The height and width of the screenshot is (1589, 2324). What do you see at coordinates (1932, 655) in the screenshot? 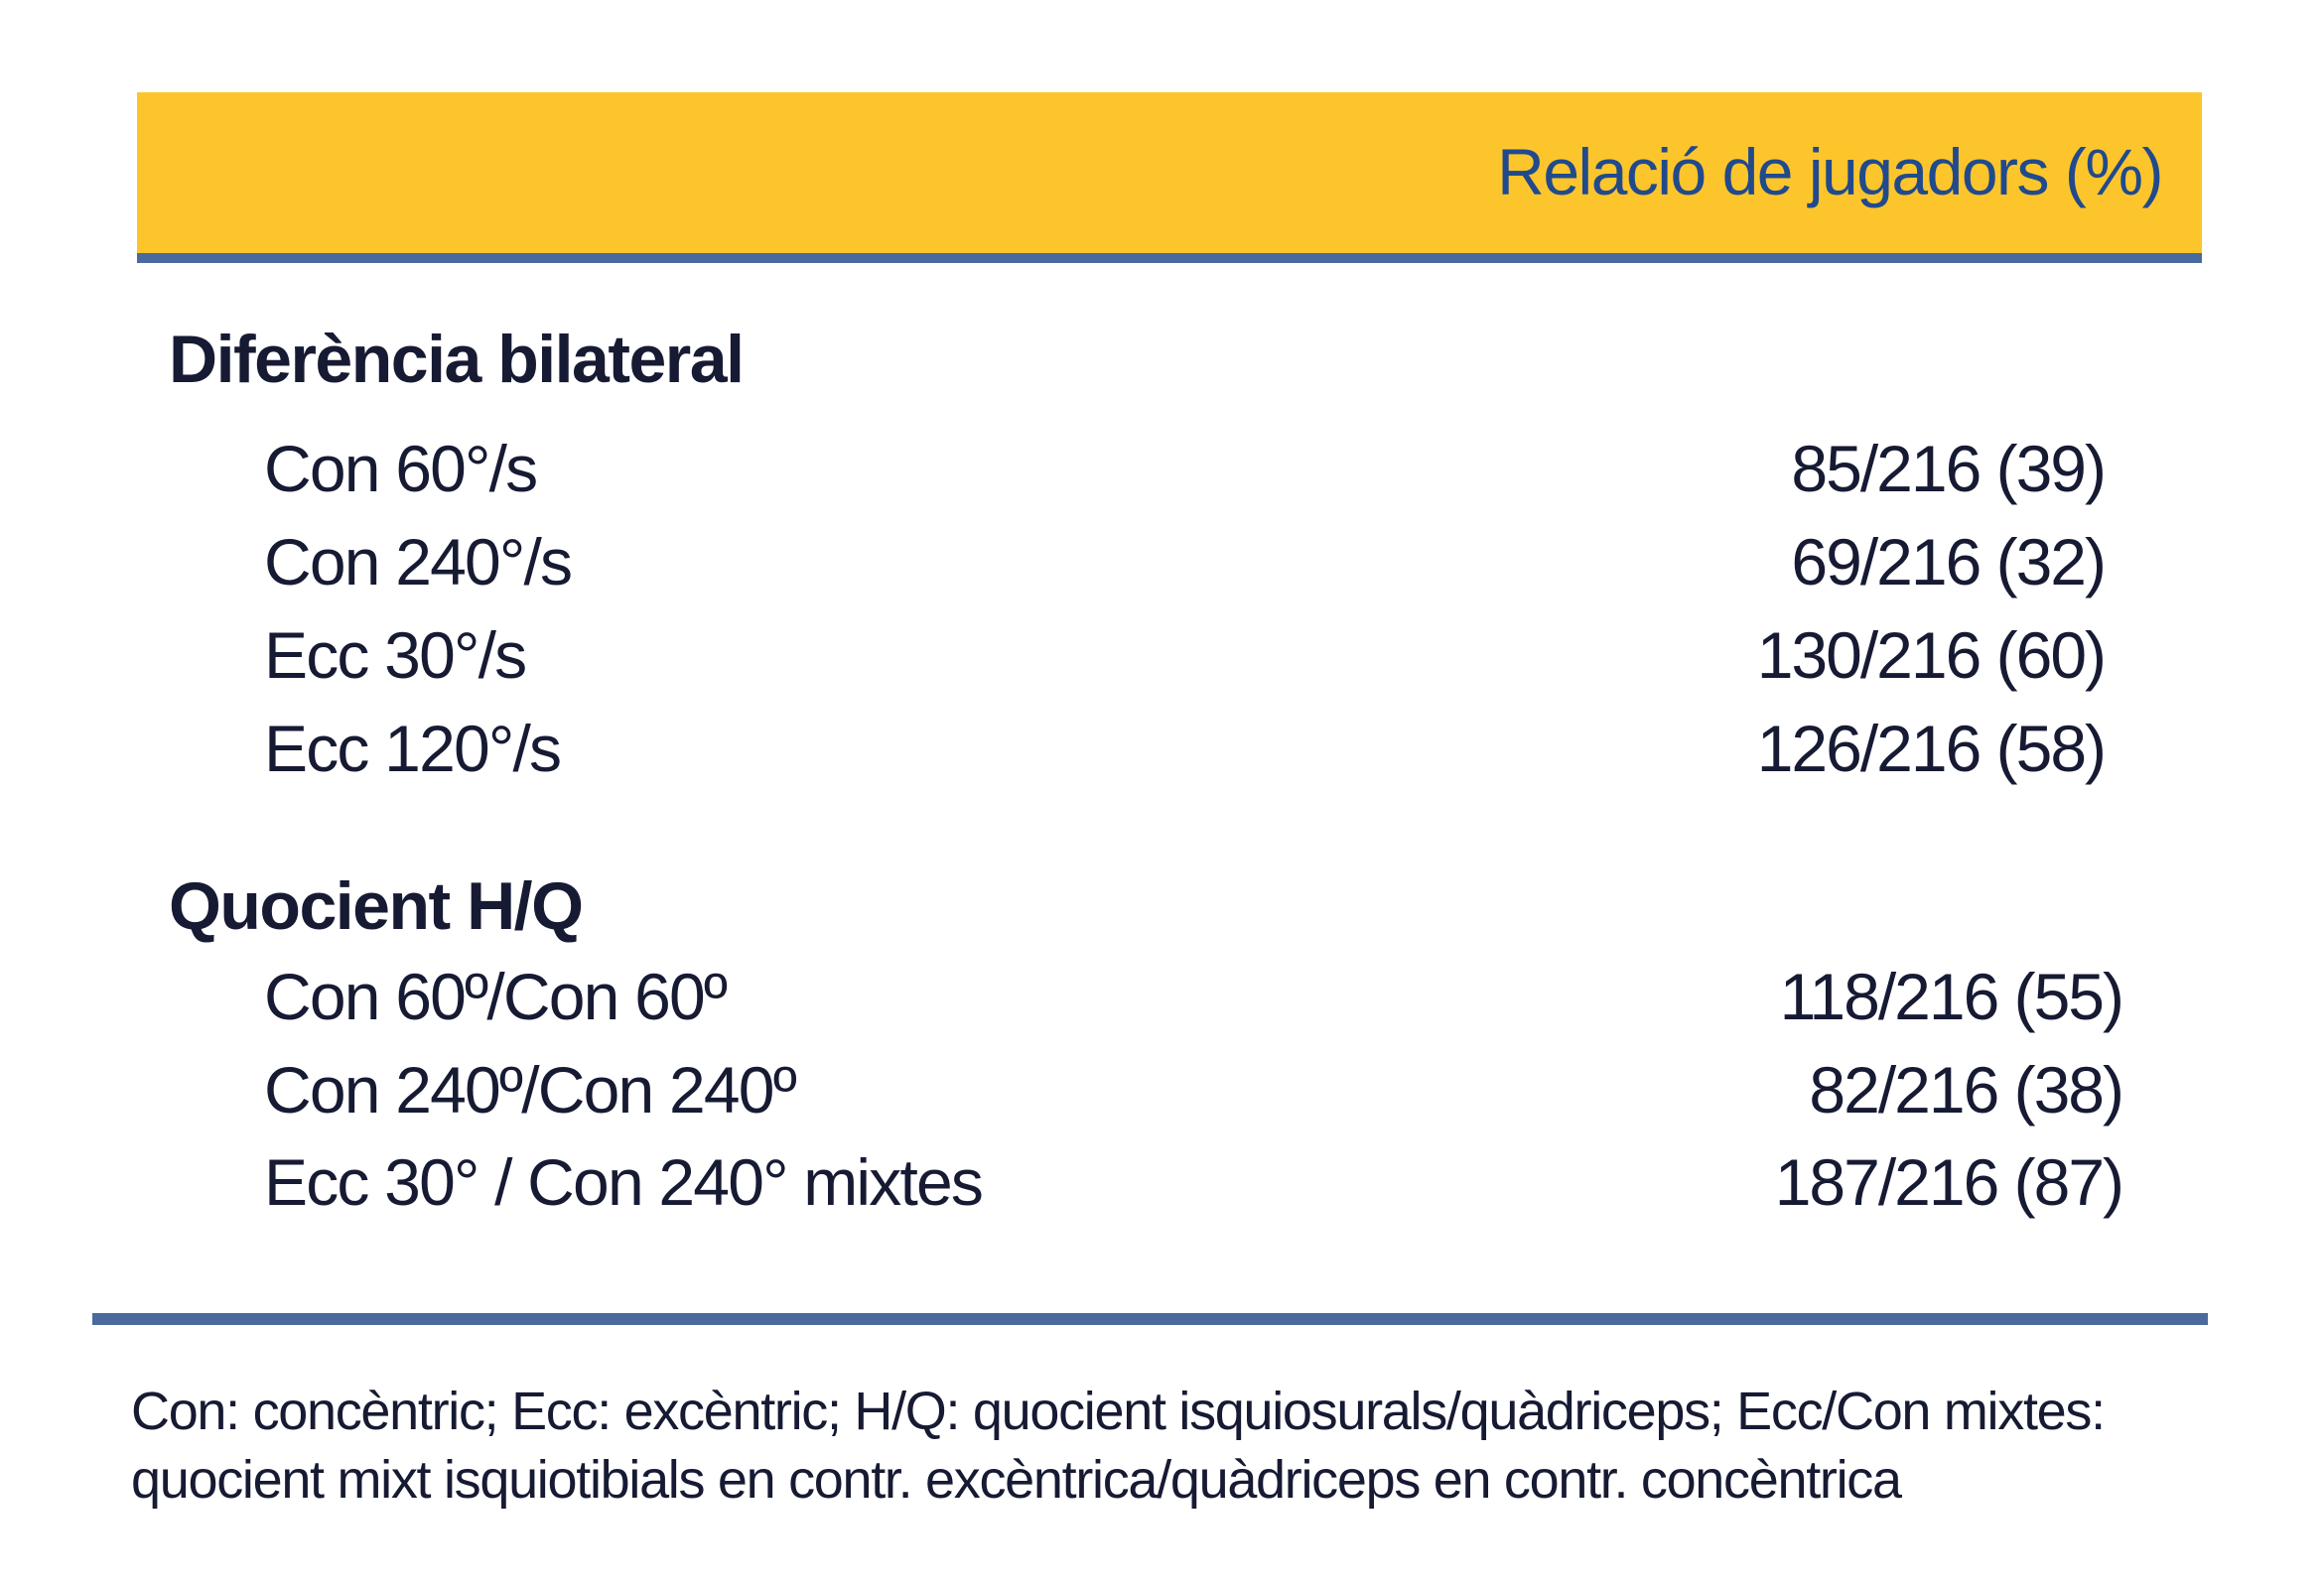
I see `row-value: 130/216 (60)` at bounding box center [1932, 655].